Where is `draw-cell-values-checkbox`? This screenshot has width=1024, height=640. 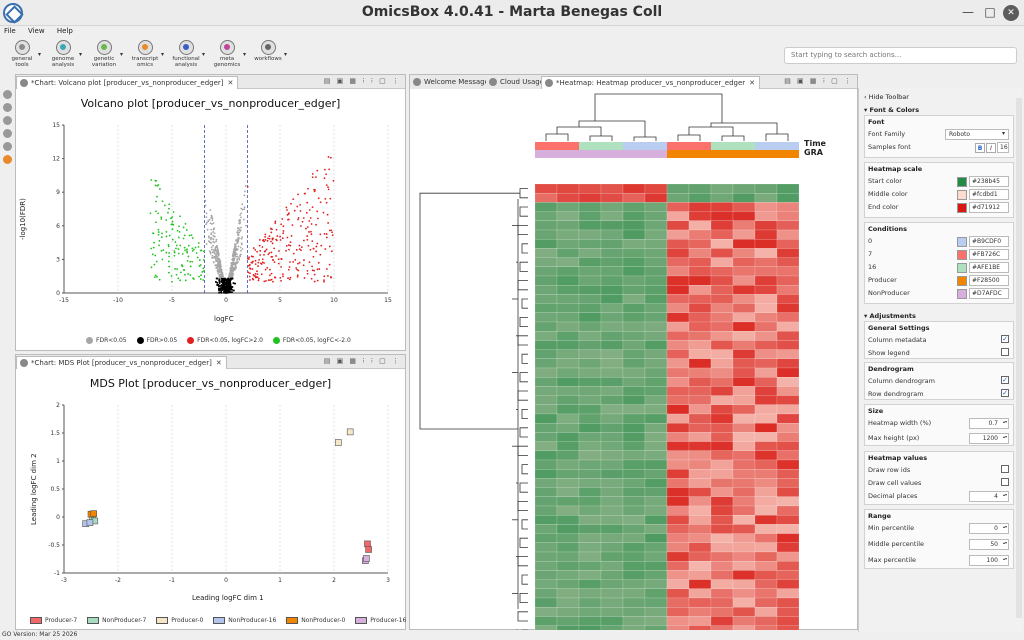
draw-cell-values-checkbox is located at coordinates (1005, 482).